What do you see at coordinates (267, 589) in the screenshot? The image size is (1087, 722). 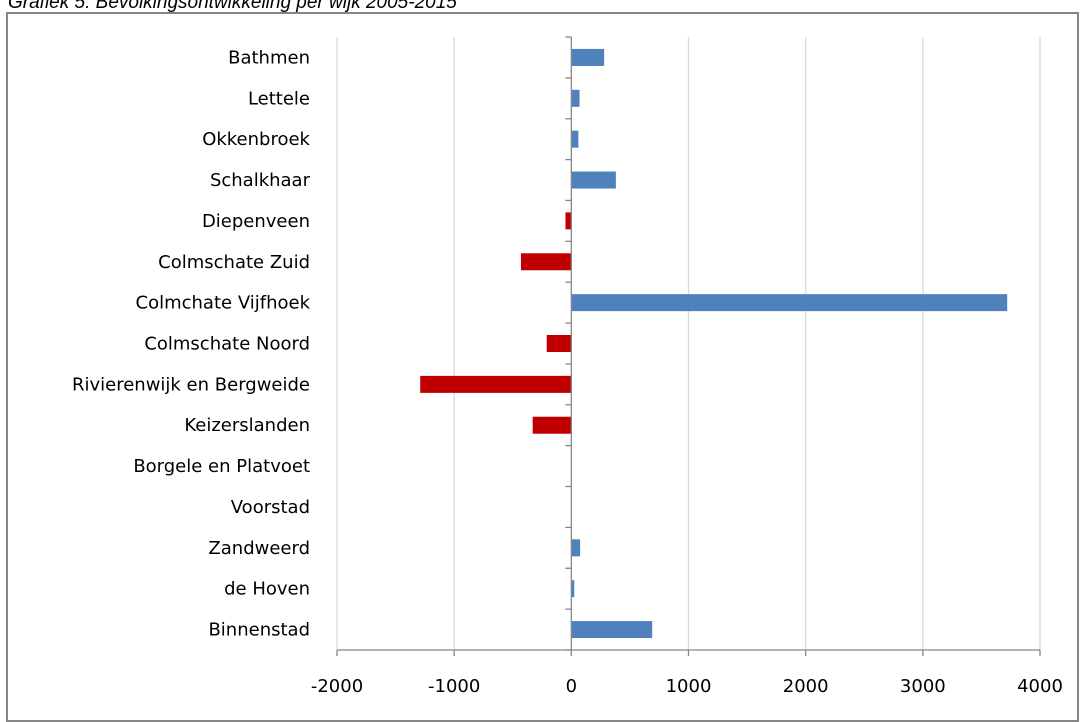 I see `category-label: de Hoven` at bounding box center [267, 589].